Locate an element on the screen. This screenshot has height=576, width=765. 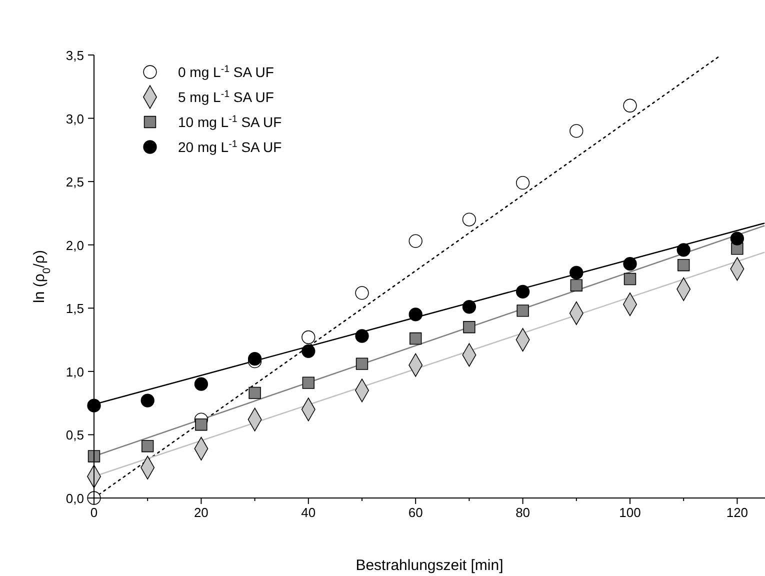
x-tick-label: 100 is located at coordinates (630, 512).